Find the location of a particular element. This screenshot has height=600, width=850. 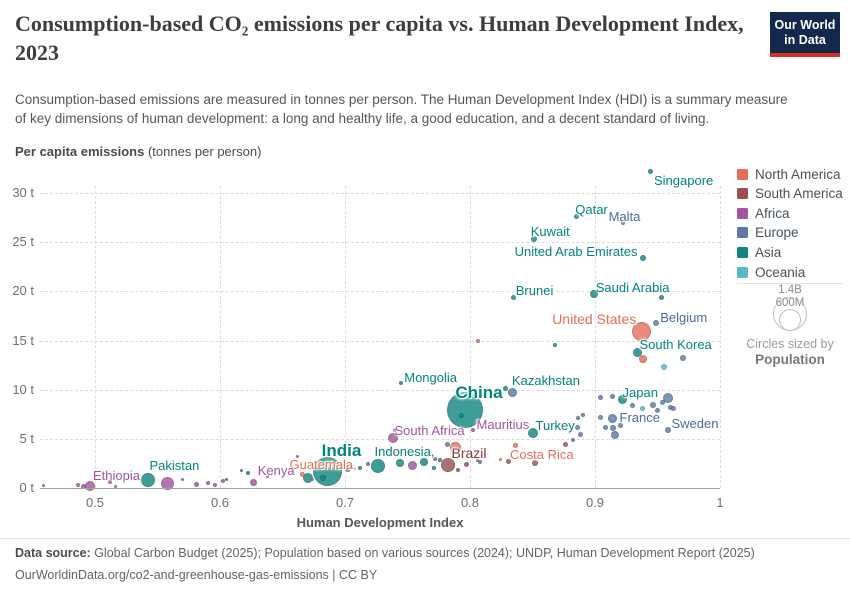

point-label-singapore: Singapore is located at coordinates (684, 181).